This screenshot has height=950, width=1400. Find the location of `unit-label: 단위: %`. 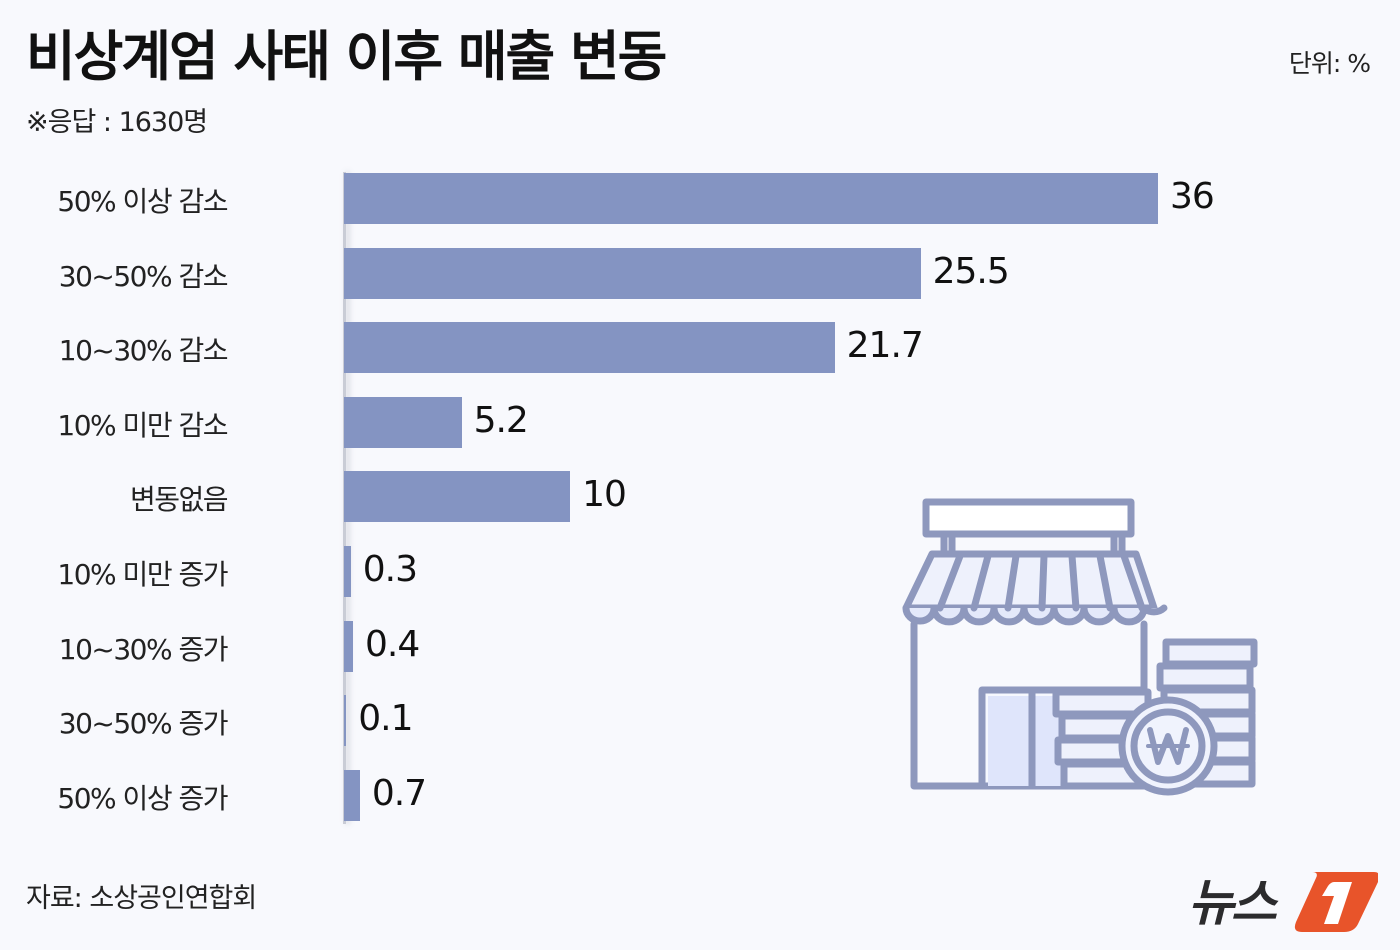

unit-label: 단위: % is located at coordinates (1329, 63).